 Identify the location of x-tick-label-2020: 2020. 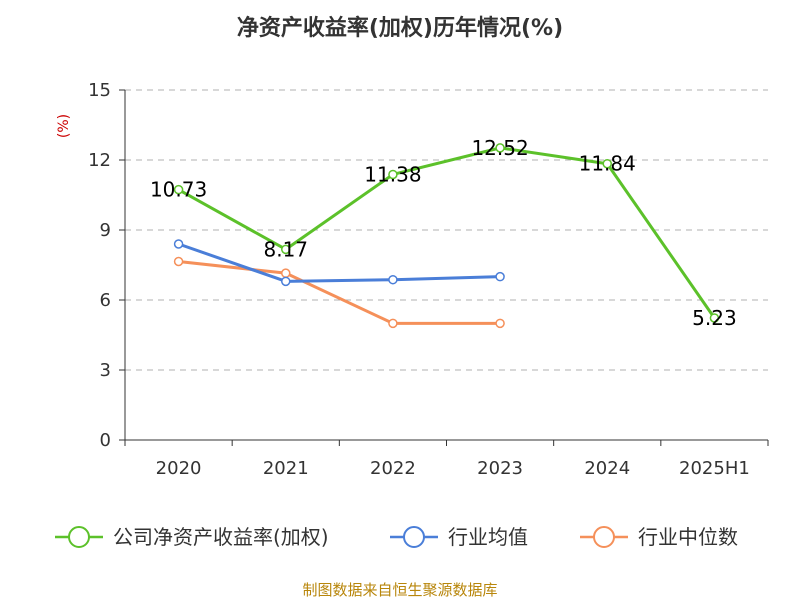
(179, 468).